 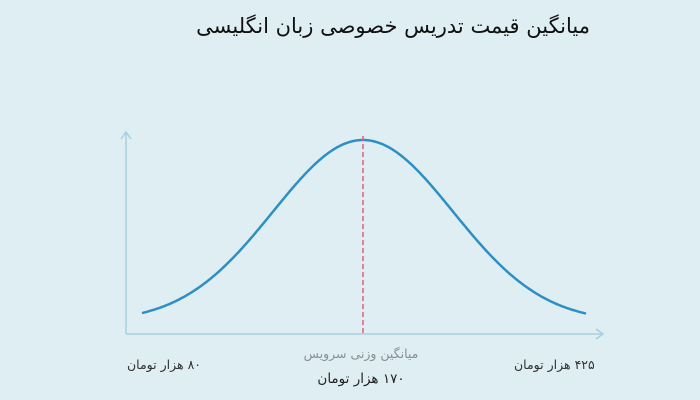 What do you see at coordinates (393, 26) in the screenshot?
I see `chart-title: میانگین قیمت تدریس خصوصی زبان انگلیسی` at bounding box center [393, 26].